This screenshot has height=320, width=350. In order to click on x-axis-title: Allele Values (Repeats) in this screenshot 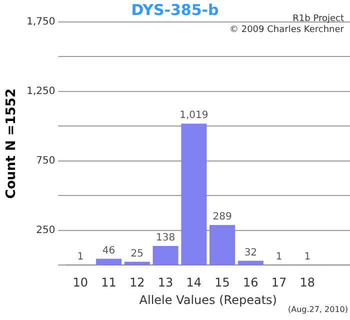, I will do `click(208, 299)`.